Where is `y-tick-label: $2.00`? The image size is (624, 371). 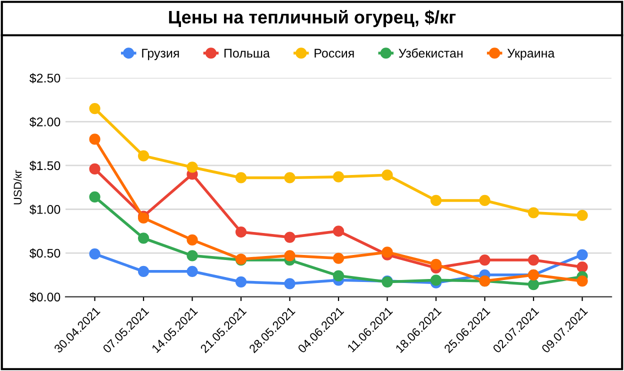 y-tick-label: $2.00 is located at coordinates (45, 122).